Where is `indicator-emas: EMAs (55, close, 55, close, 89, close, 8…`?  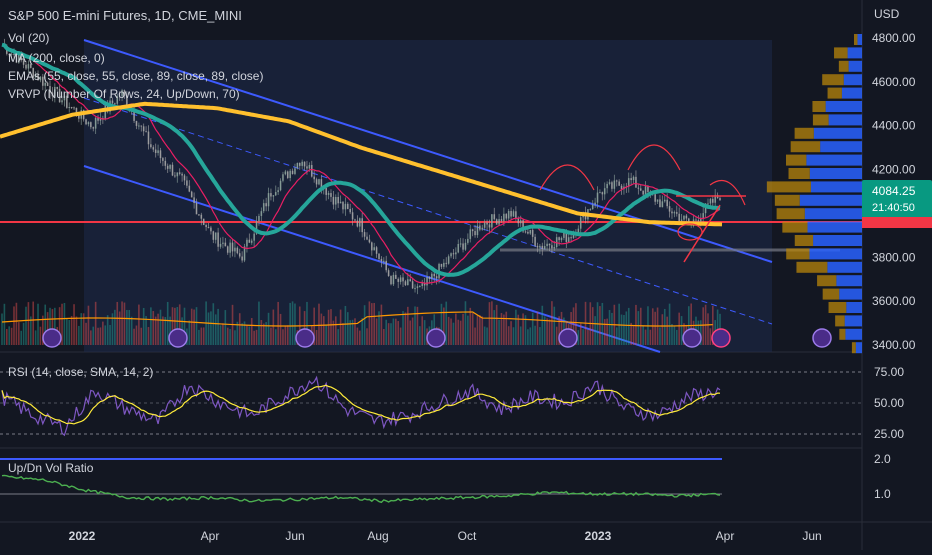
indicator-emas: EMAs (55, close, 55, close, 89, close, 8… is located at coordinates (135, 76).